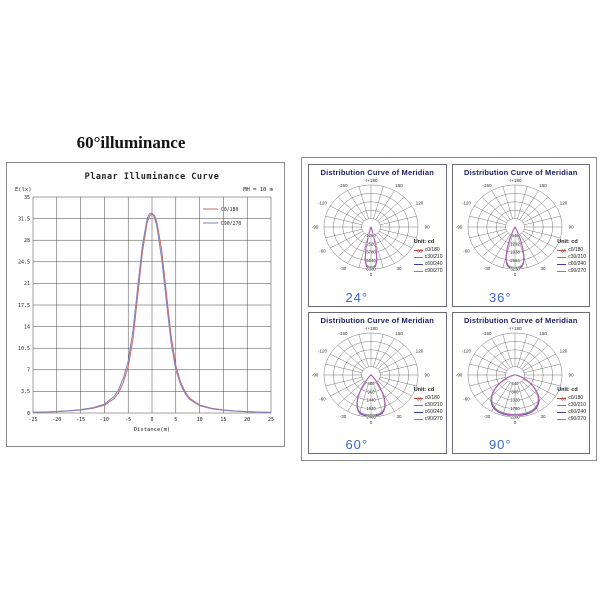 The height and width of the screenshot is (600, 600). I want to click on svg-text: 960, so click(371, 391).